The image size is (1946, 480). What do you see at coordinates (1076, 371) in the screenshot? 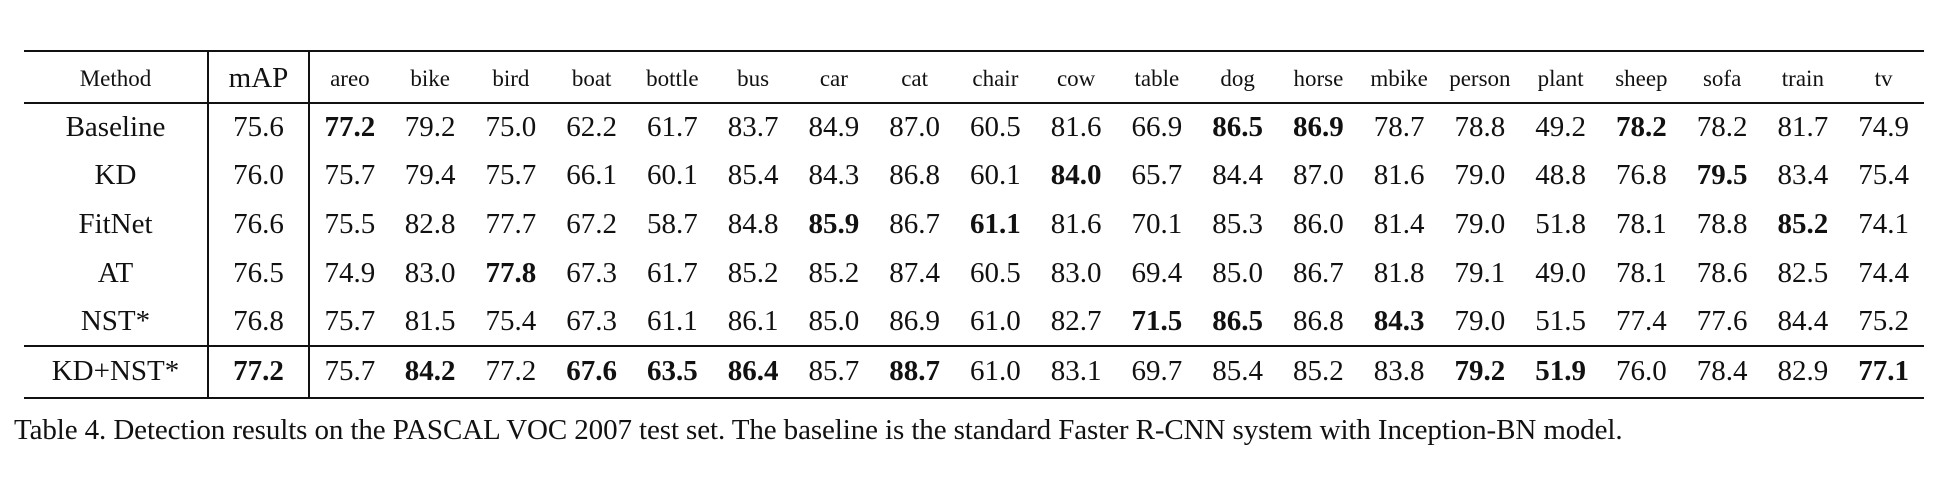
I see `class-ap-cell-cow: 83.1` at bounding box center [1076, 371].